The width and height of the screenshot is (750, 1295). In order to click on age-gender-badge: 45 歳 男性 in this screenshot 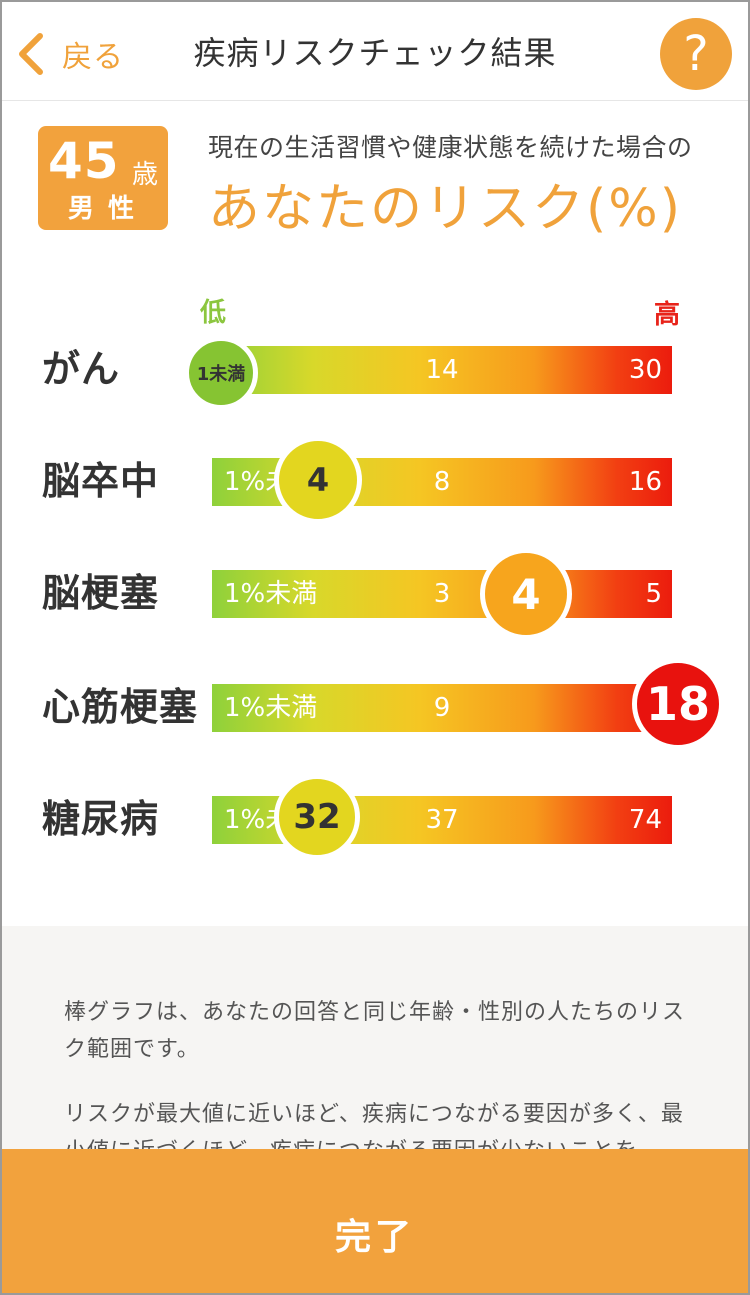, I will do `click(103, 178)`.